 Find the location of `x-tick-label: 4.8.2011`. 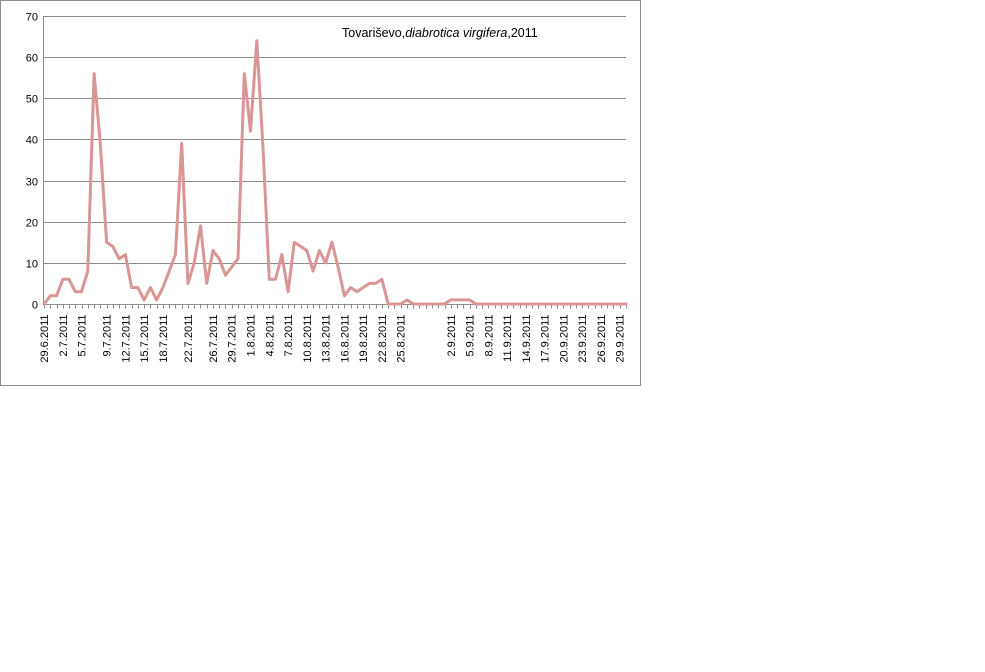

x-tick-label: 4.8.2011 is located at coordinates (270, 336).